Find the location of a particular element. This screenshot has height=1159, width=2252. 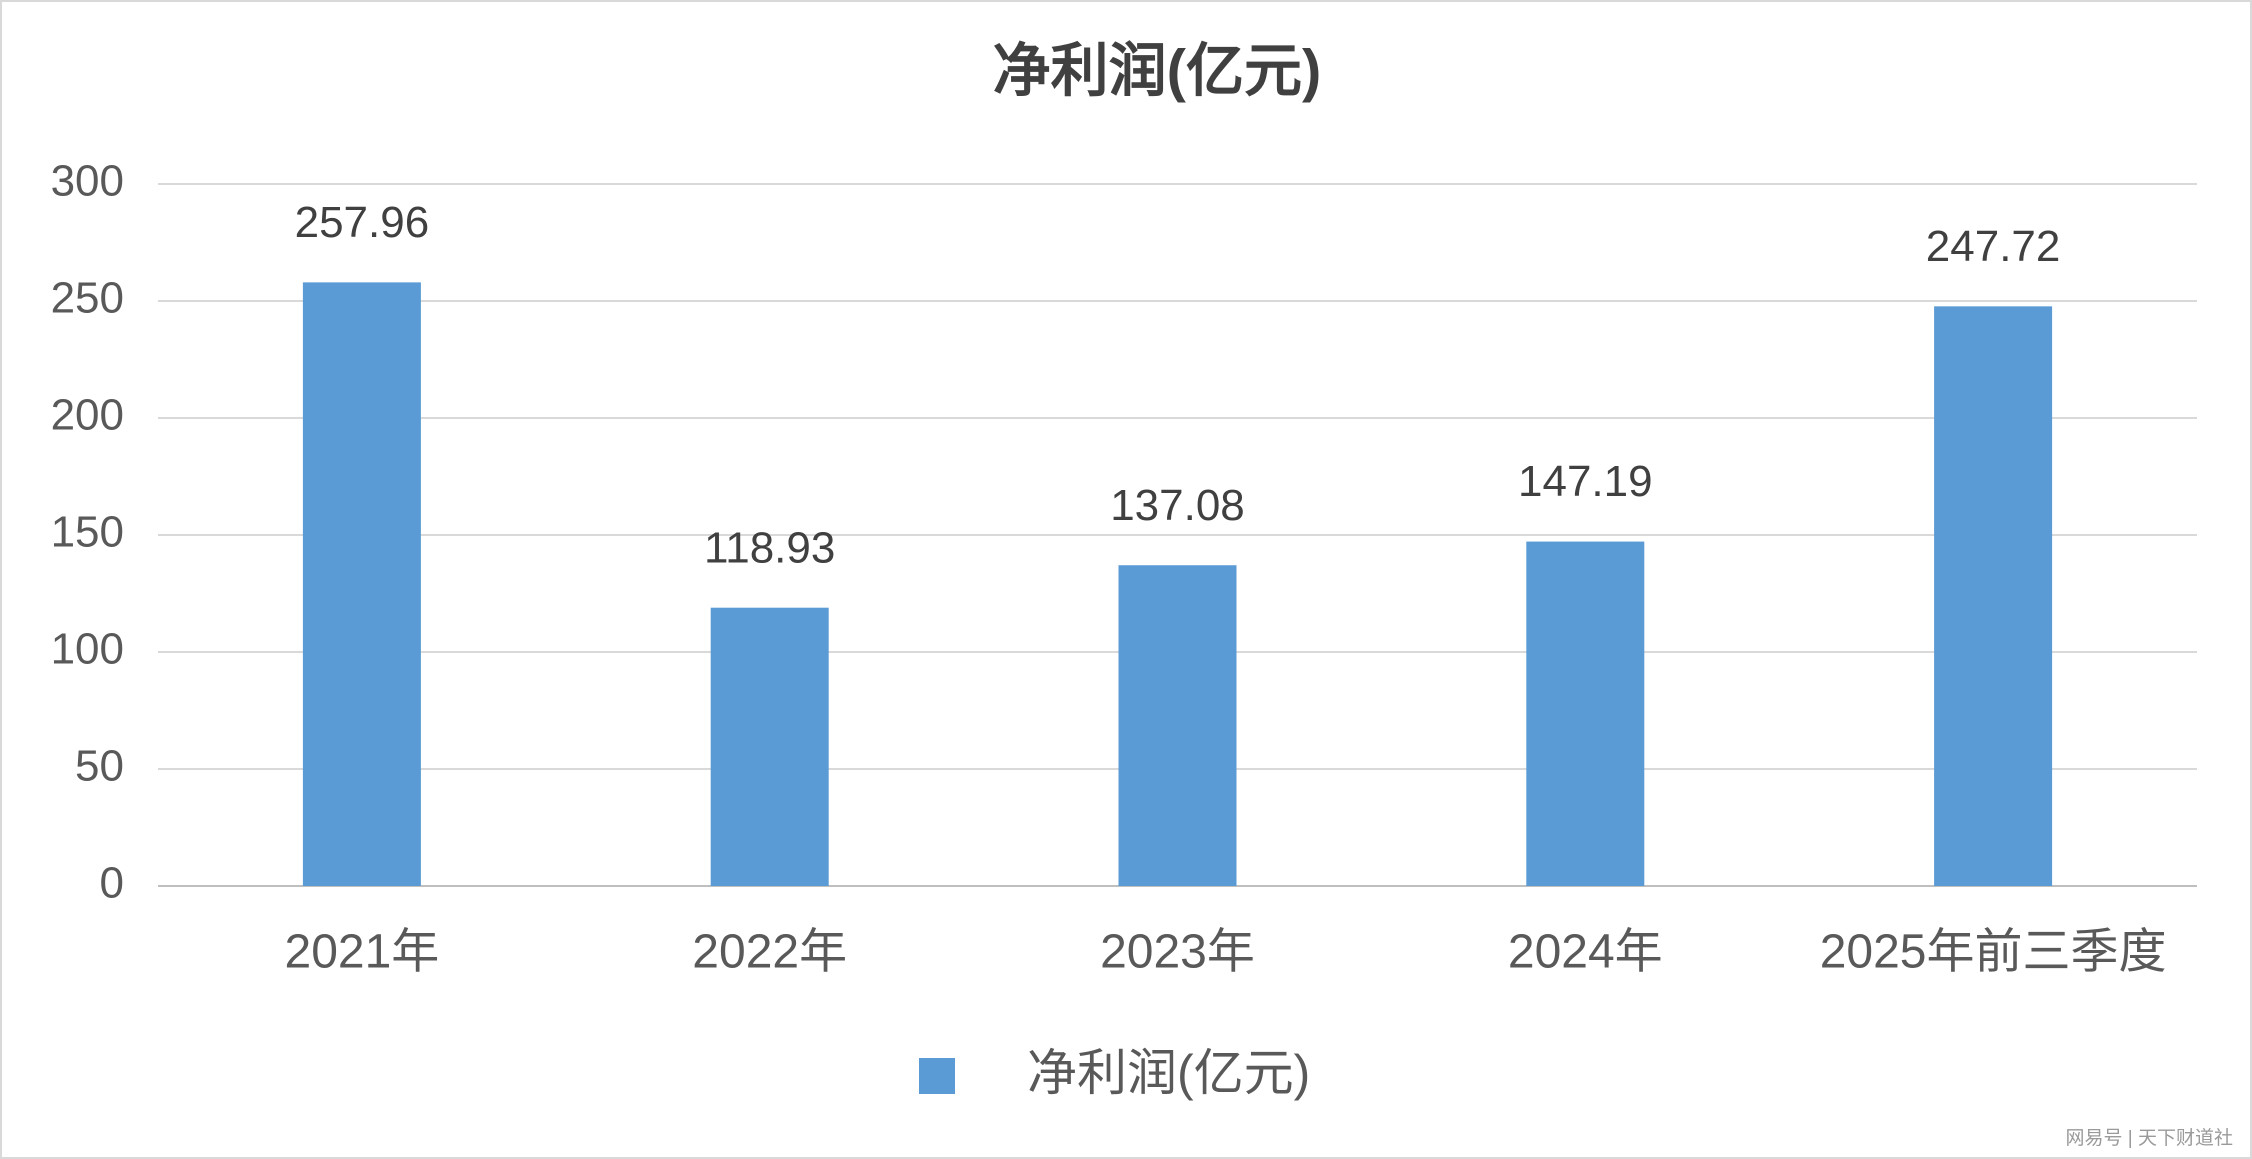

watermark: 网易号 | 天下财道社 is located at coordinates (2150, 1138).